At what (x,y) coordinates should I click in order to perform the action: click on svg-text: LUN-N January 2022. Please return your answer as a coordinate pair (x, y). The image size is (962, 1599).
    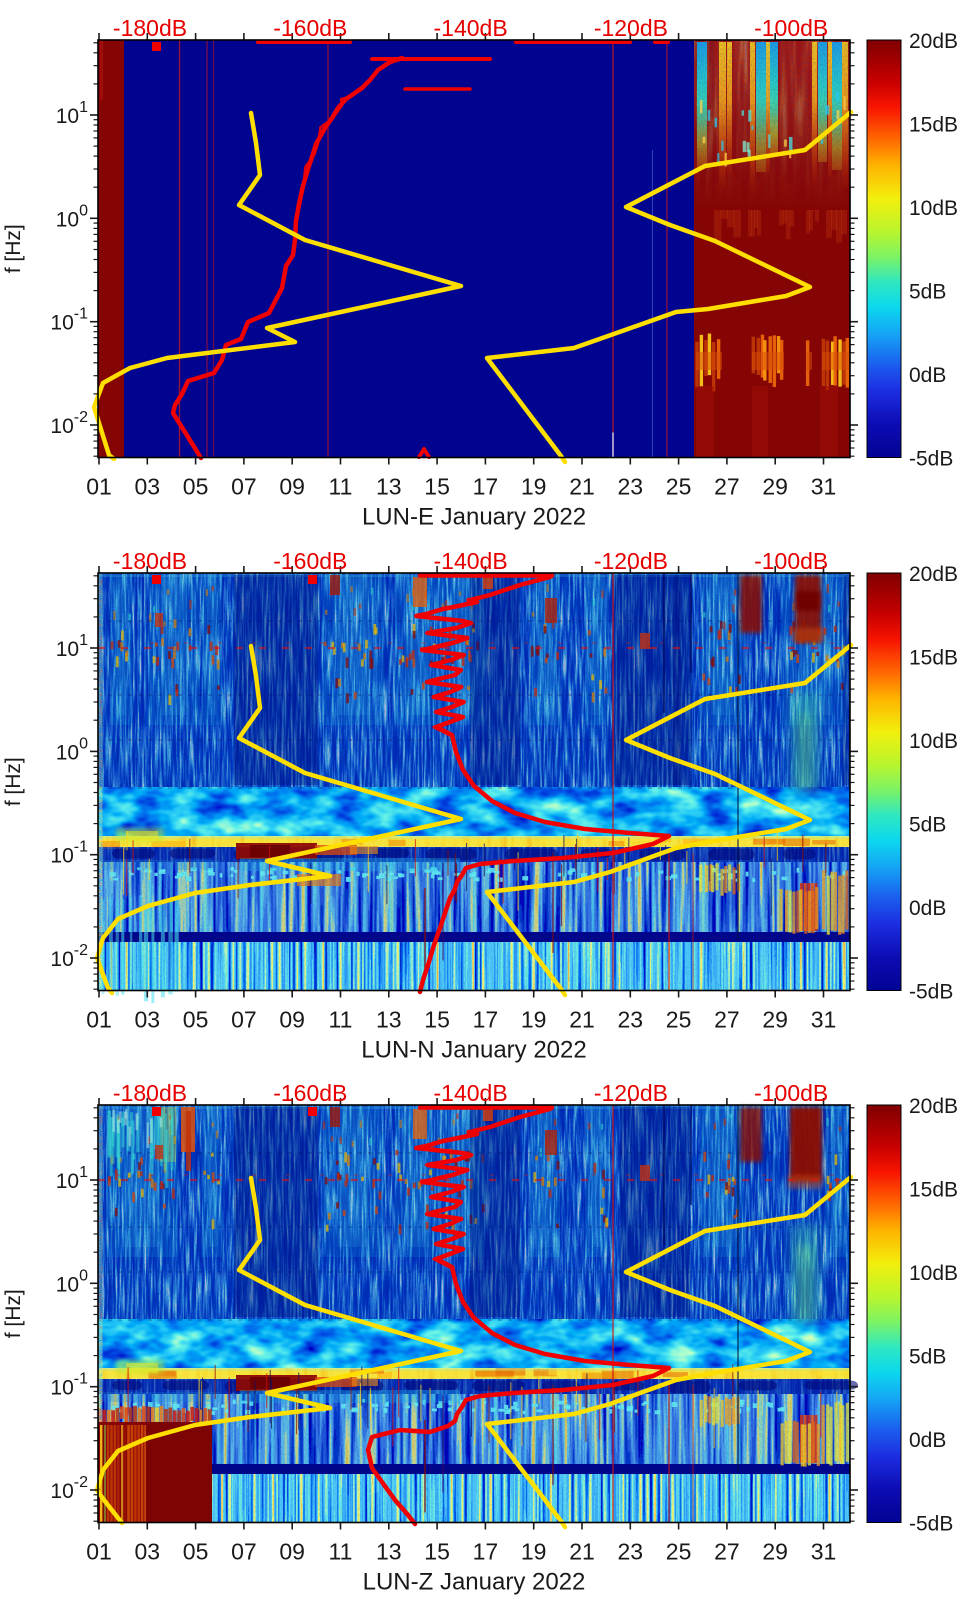
    Looking at the image, I should click on (473, 1050).